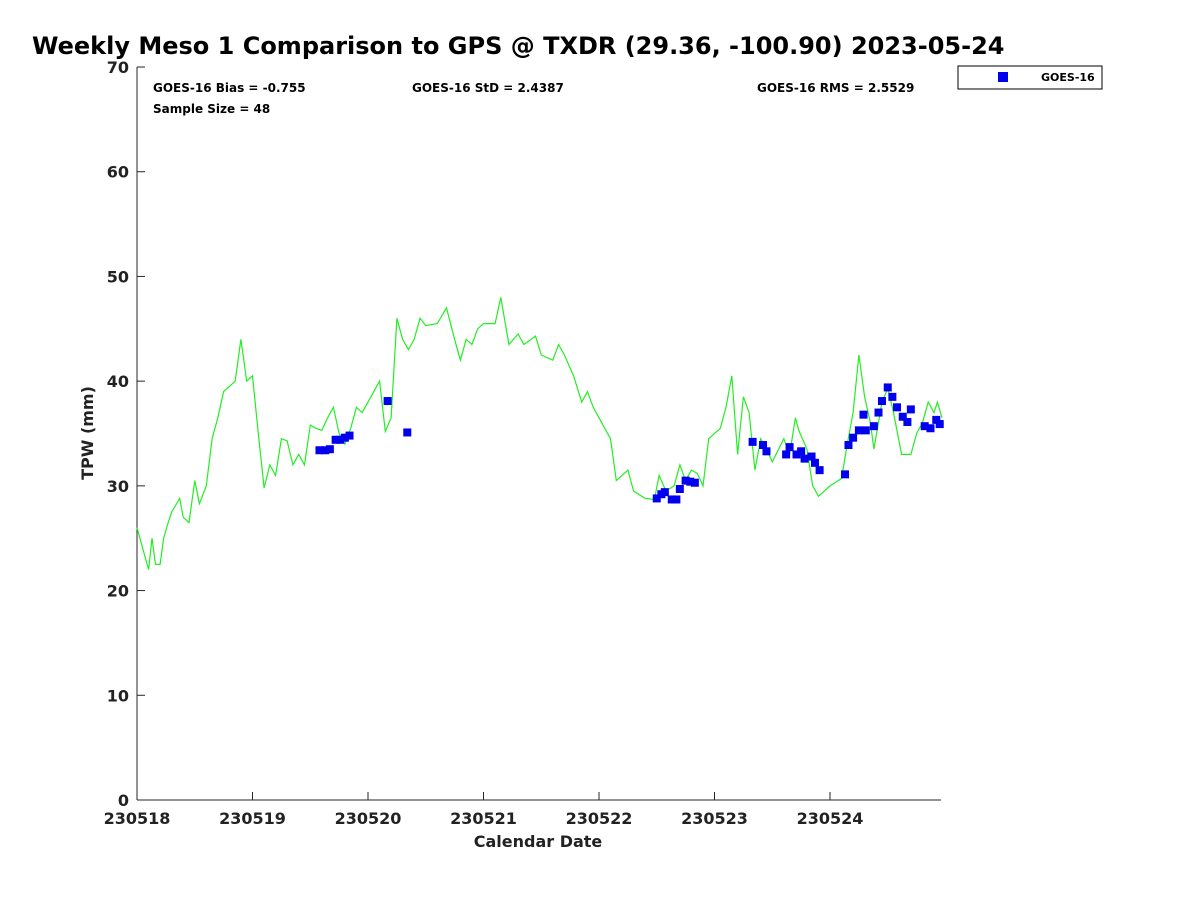 The width and height of the screenshot is (1200, 900). I want to click on x-tick-label: 230520, so click(368, 818).